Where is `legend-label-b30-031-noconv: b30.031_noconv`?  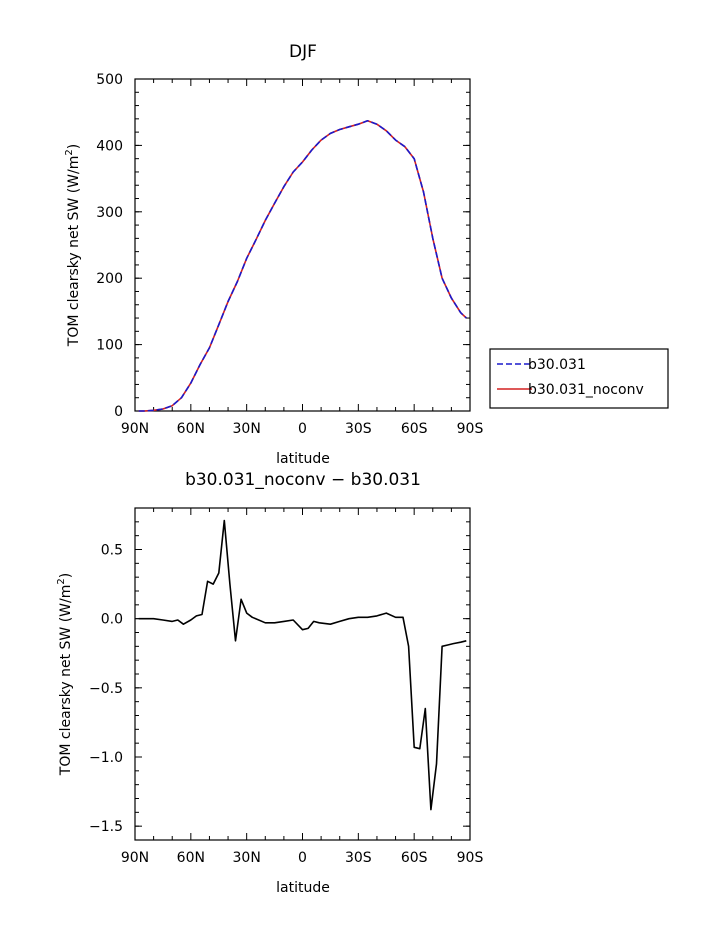 legend-label-b30-031-noconv: b30.031_noconv is located at coordinates (586, 390).